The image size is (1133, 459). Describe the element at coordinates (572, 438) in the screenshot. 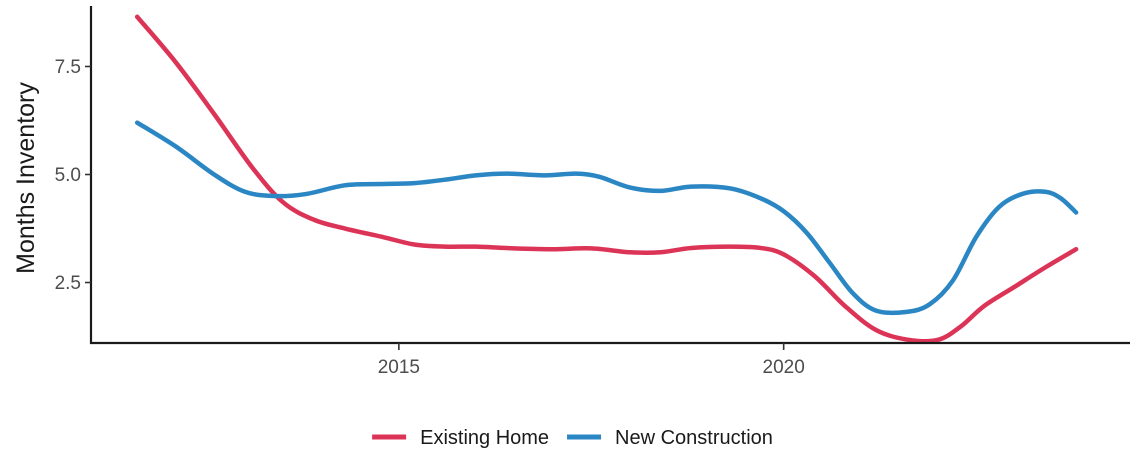

I see `legend: Existing Home New Construction` at that location.